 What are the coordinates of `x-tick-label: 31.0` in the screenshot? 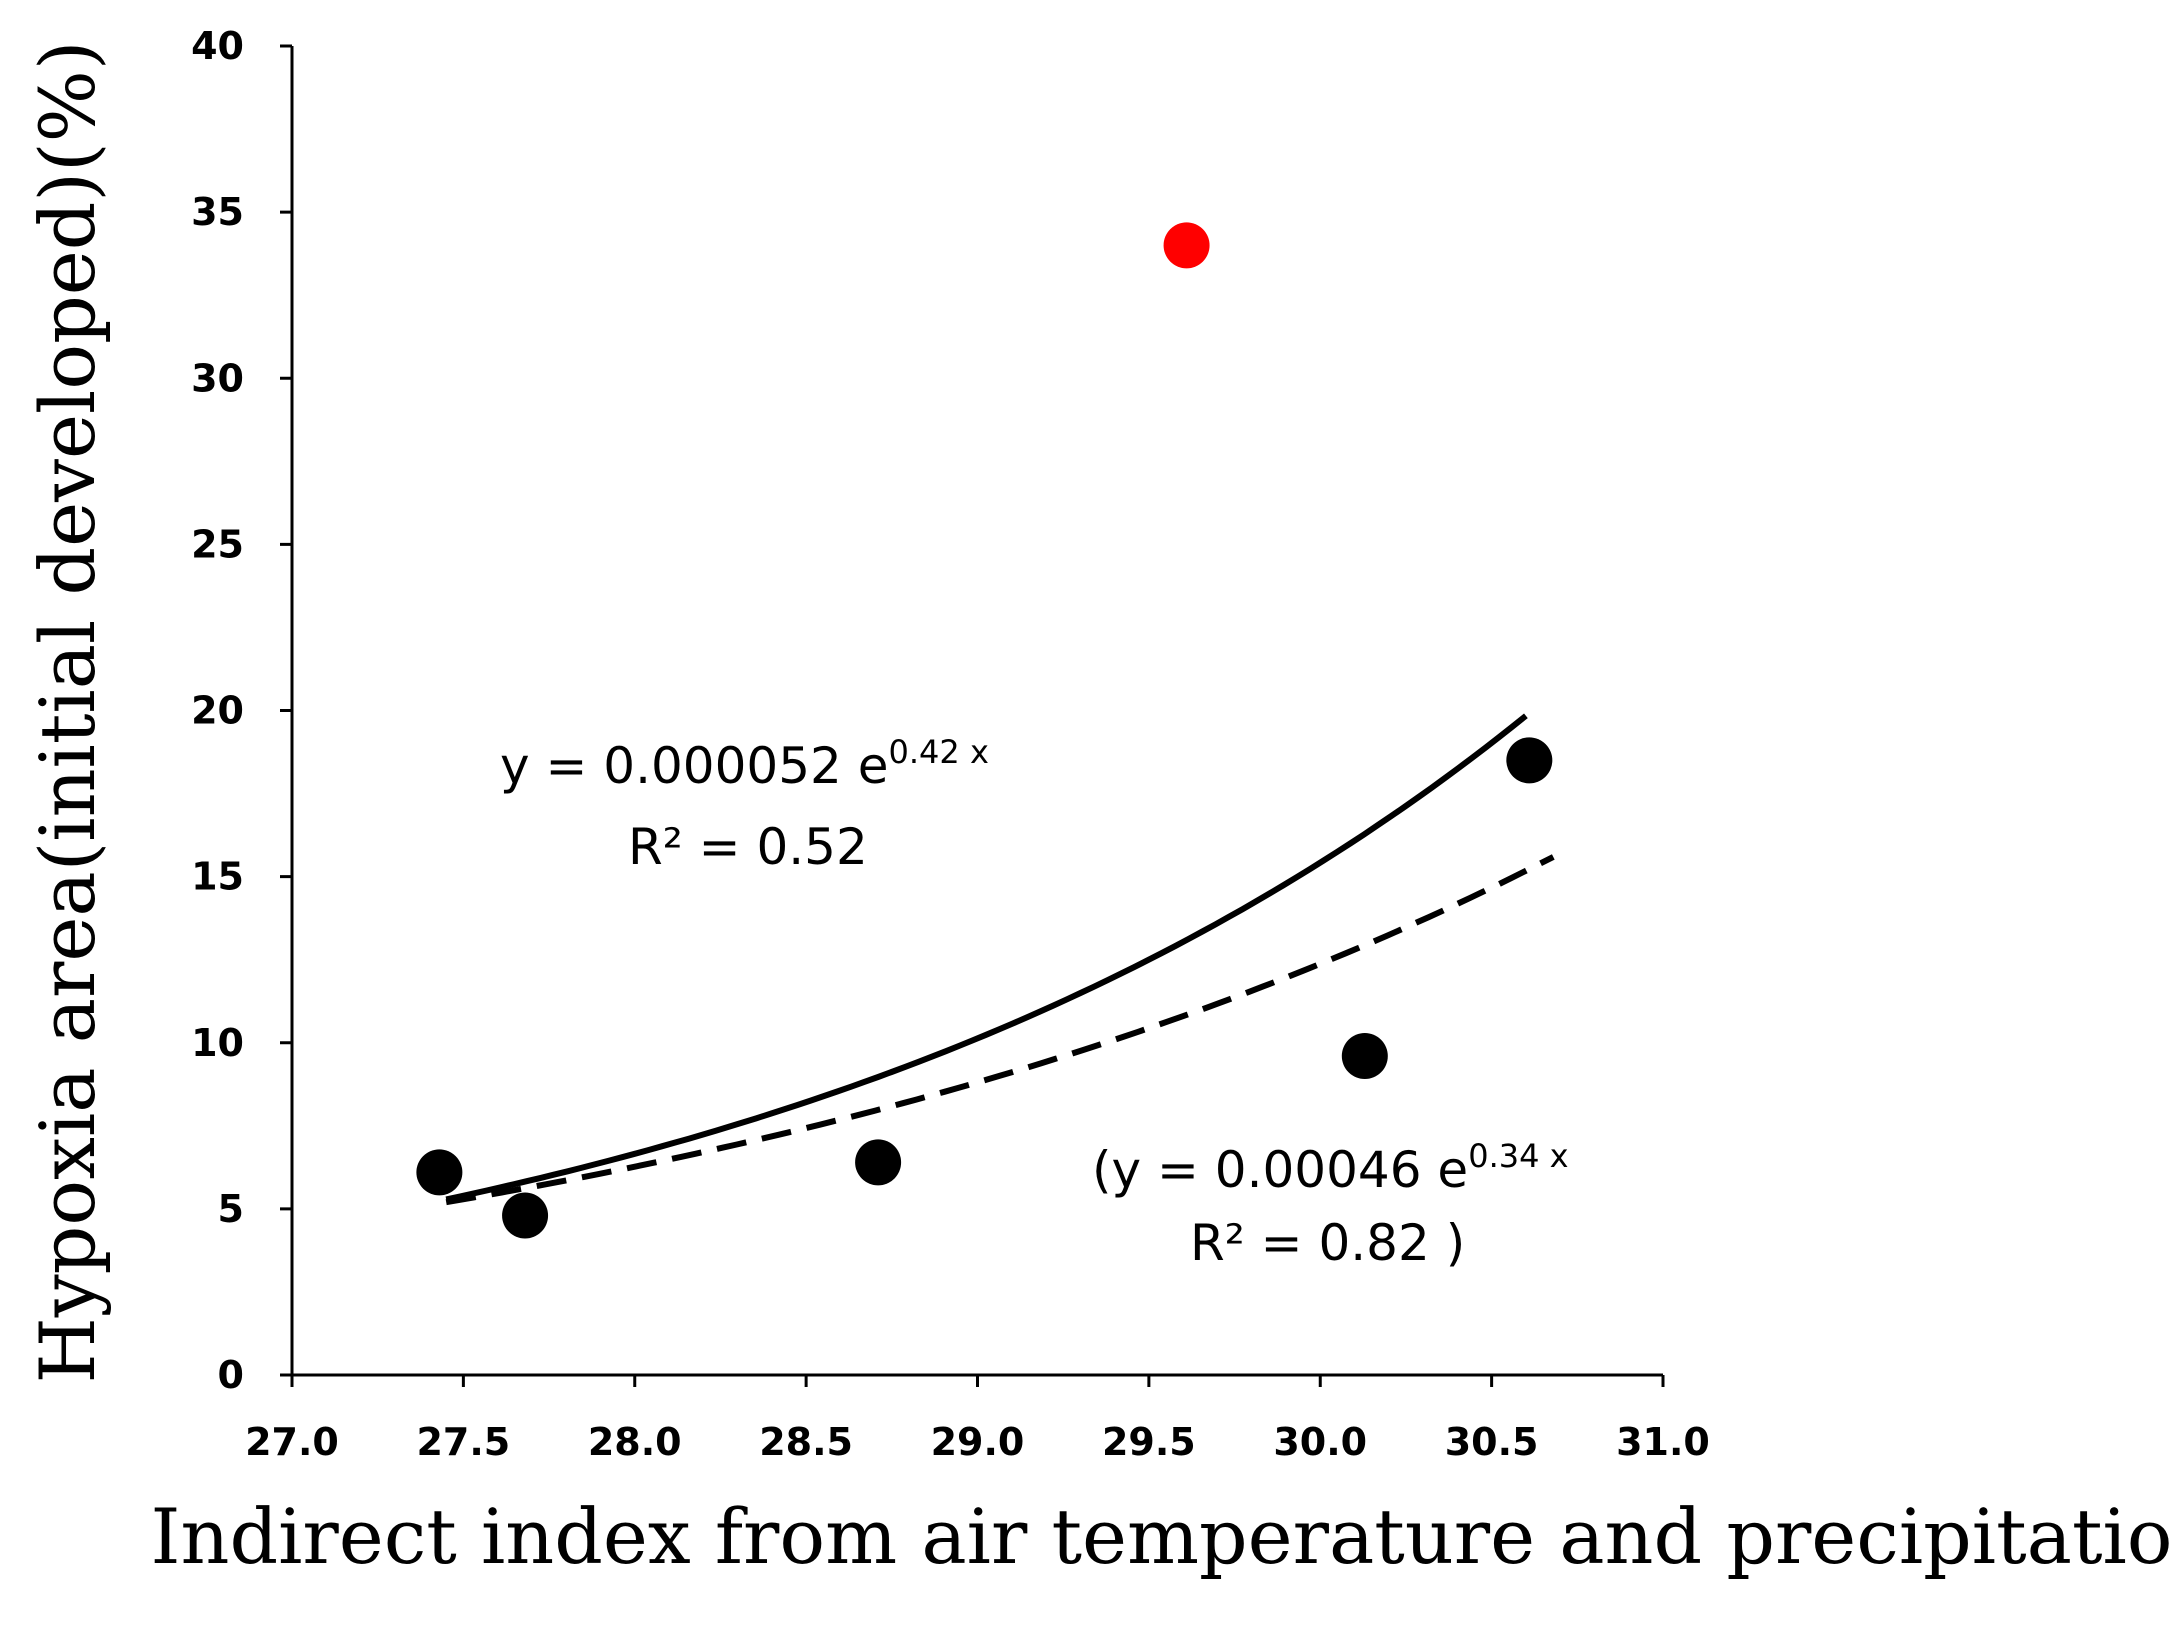 It's located at (1663, 1442).